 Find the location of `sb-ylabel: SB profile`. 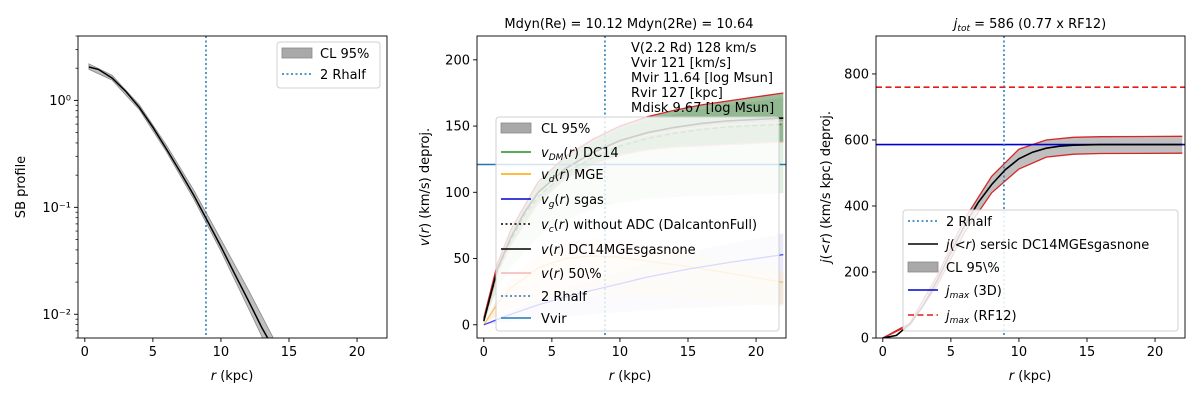

sb-ylabel: SB profile is located at coordinates (21, 187).